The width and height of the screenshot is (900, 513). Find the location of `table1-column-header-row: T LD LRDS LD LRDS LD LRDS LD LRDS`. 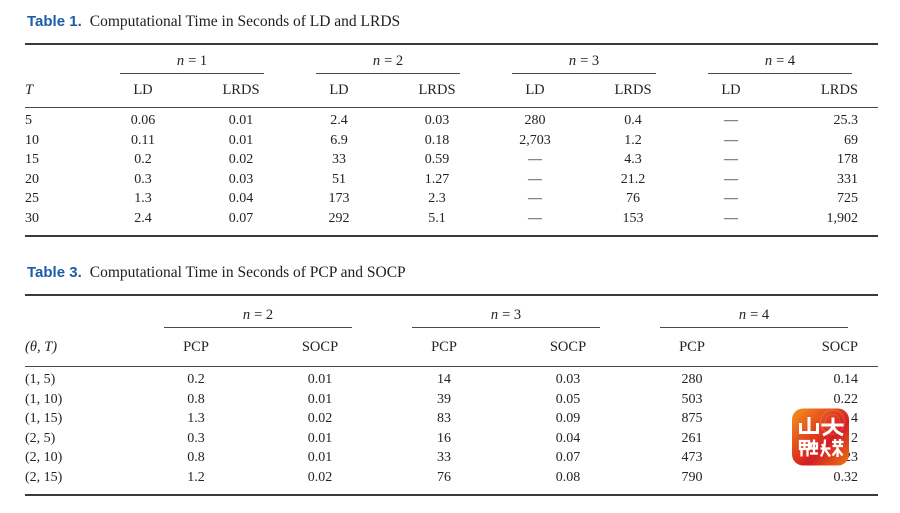

table1-column-header-row: T LD LRDS LD LRDS LD LRDS LD LRDS is located at coordinates (451, 91).